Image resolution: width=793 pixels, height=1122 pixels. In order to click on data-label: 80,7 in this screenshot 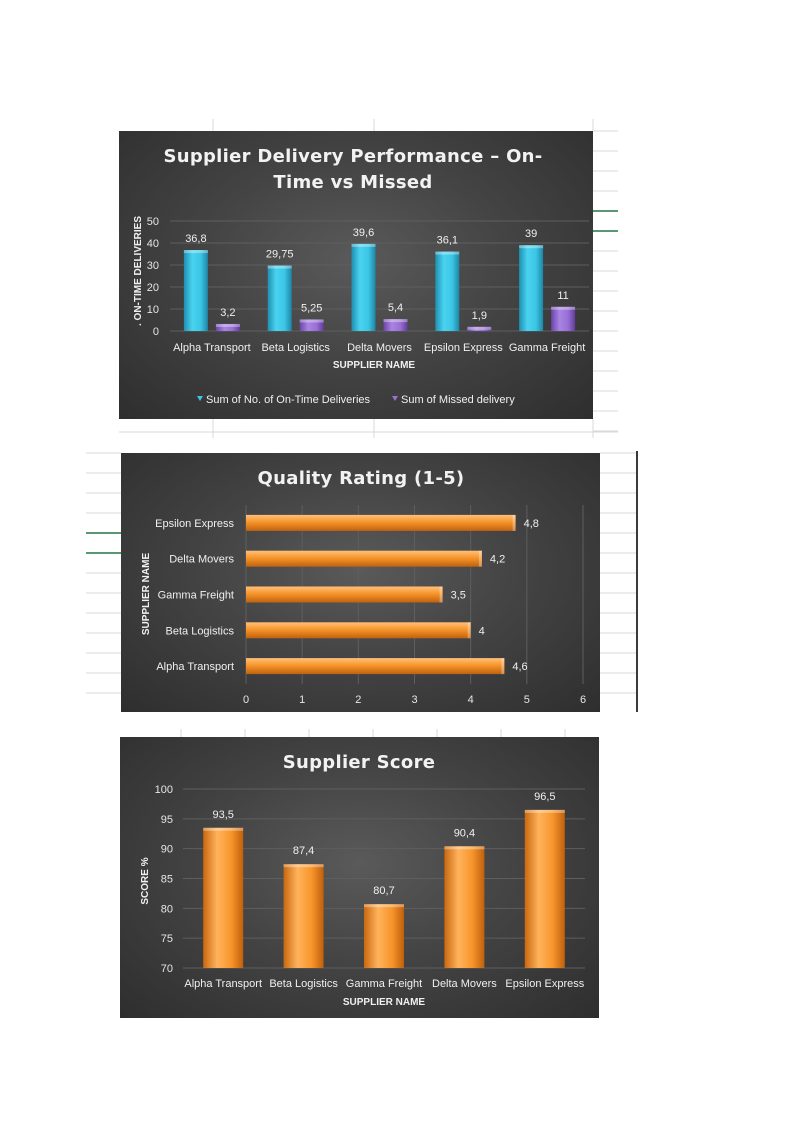, I will do `click(383, 891)`.